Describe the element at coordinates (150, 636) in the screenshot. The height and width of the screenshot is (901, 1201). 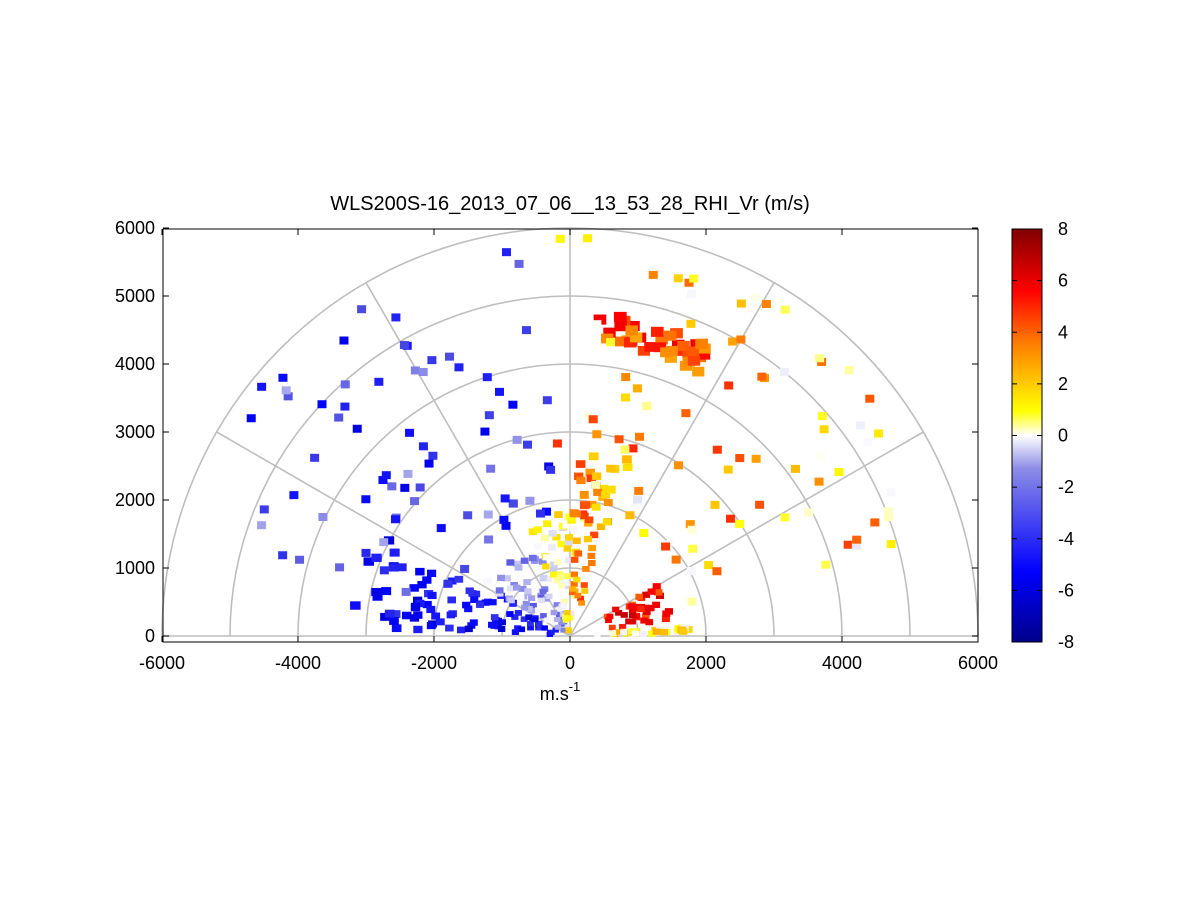
I see `y-tick-label: 0` at that location.